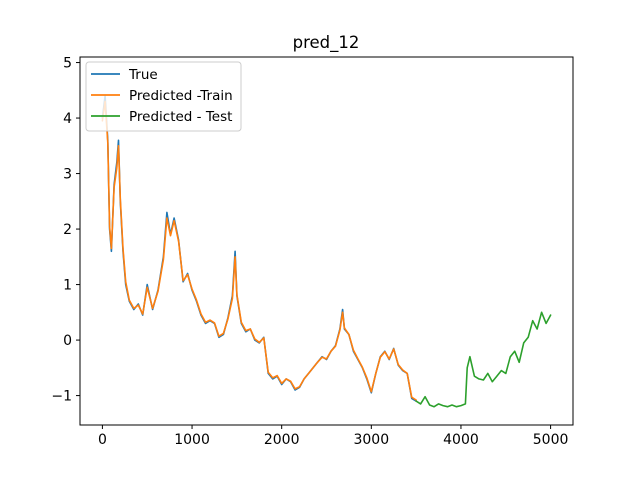 This screenshot has width=642, height=484. Describe the element at coordinates (181, 96) in the screenshot. I see `legend-label-1: Predicted -Train` at that location.